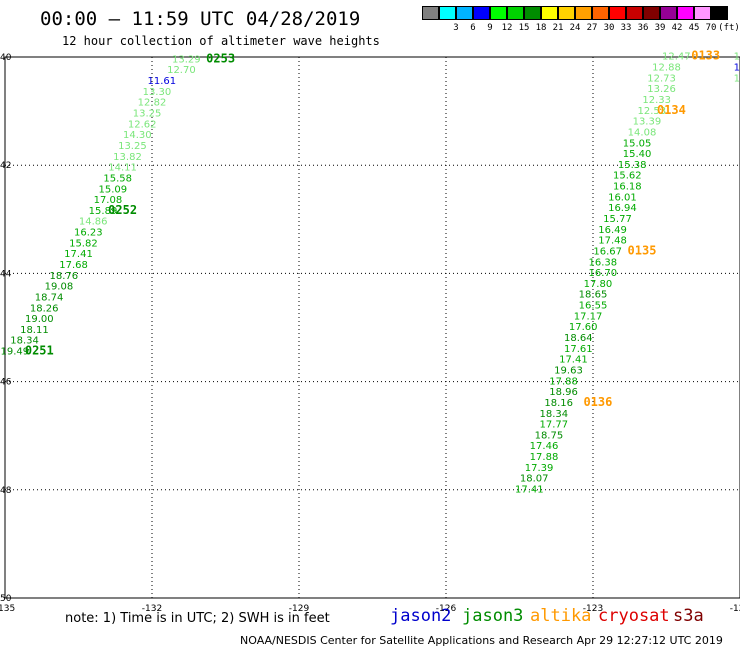 This screenshot has height=650, width=740. Describe the element at coordinates (220, 58) in the screenshot. I see `pass-time-label: 0253` at that location.